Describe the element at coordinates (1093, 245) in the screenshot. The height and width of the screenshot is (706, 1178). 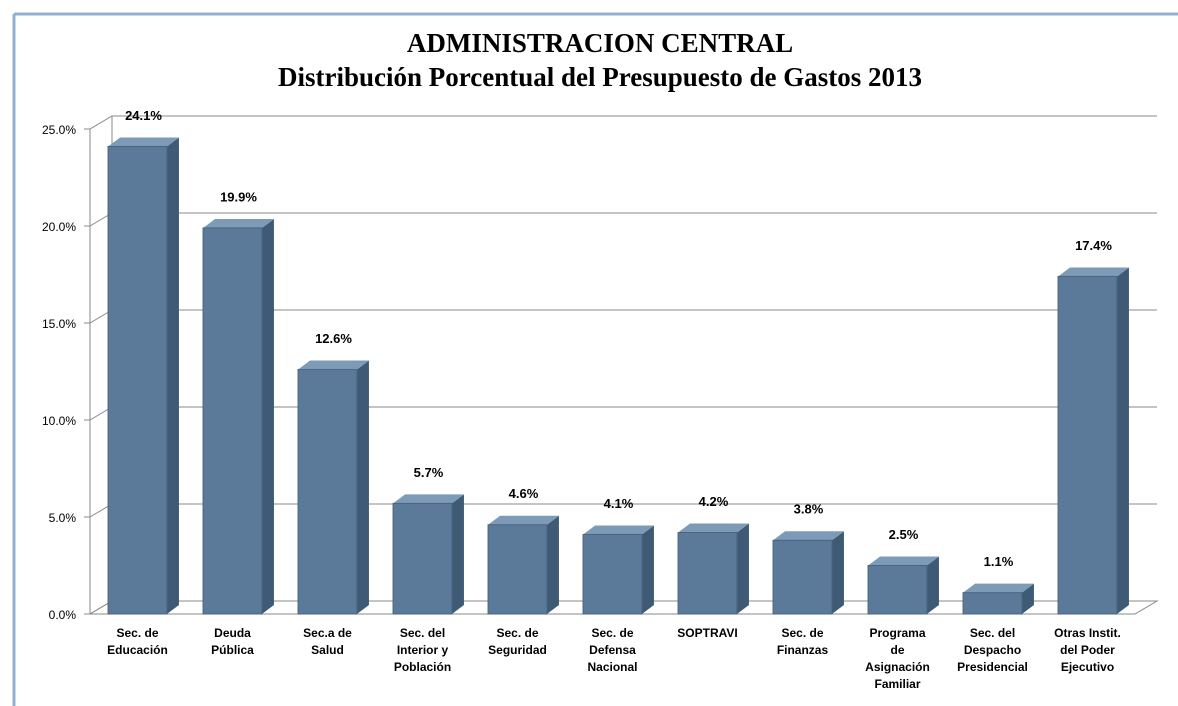
I see `value-label: 17.4%` at that location.